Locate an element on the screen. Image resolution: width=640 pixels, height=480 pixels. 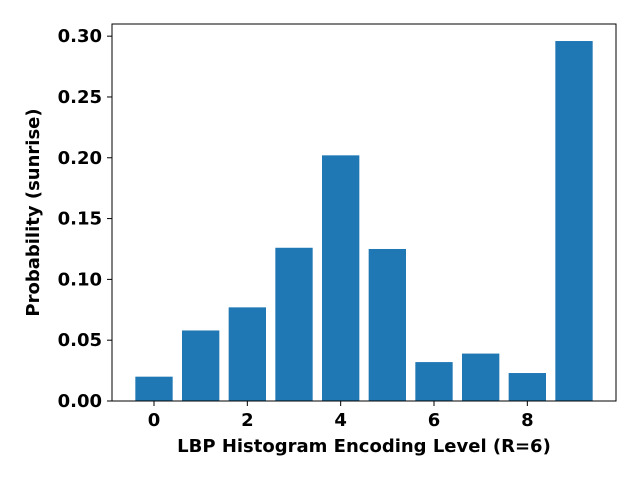
x-tick-label: 0 is located at coordinates (154, 420).